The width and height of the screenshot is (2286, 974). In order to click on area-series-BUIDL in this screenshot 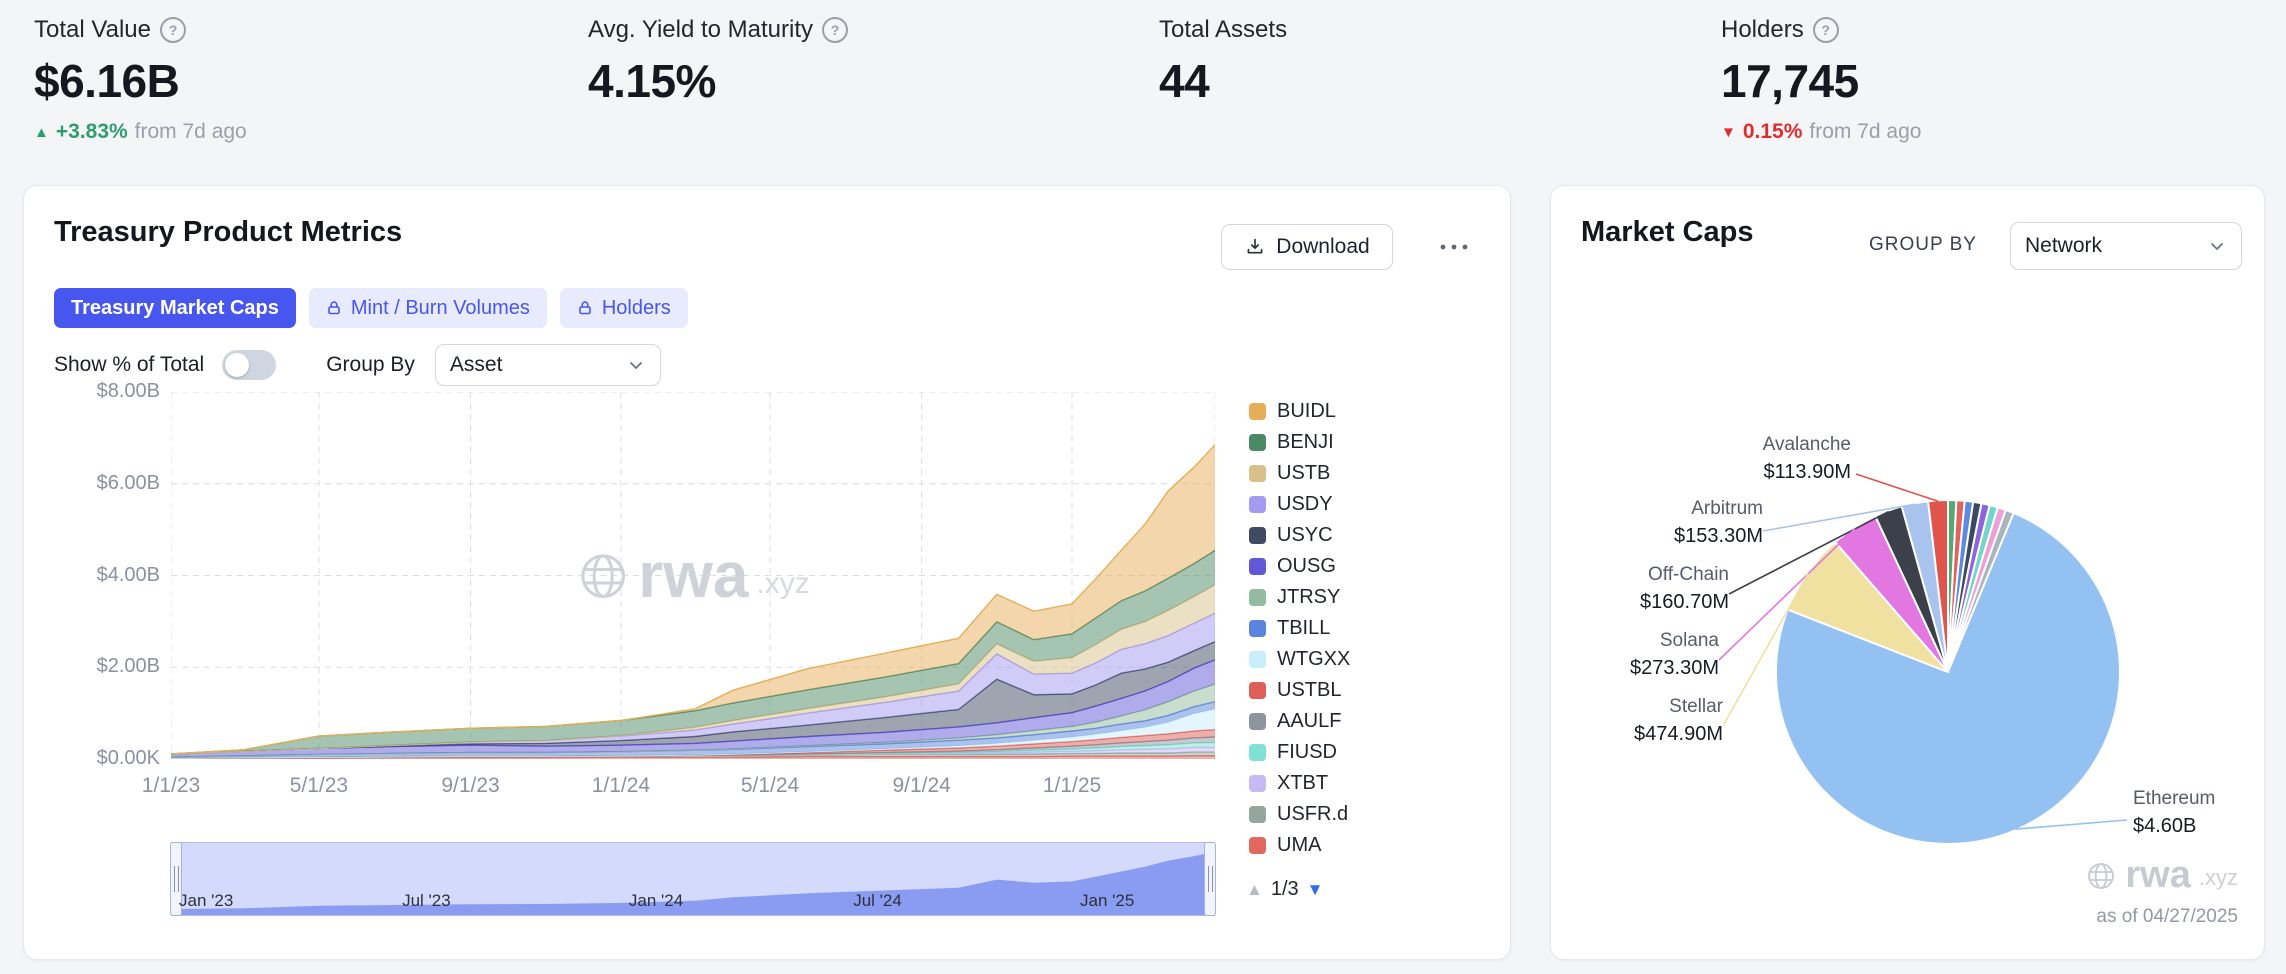, I will do `click(693, 599)`.